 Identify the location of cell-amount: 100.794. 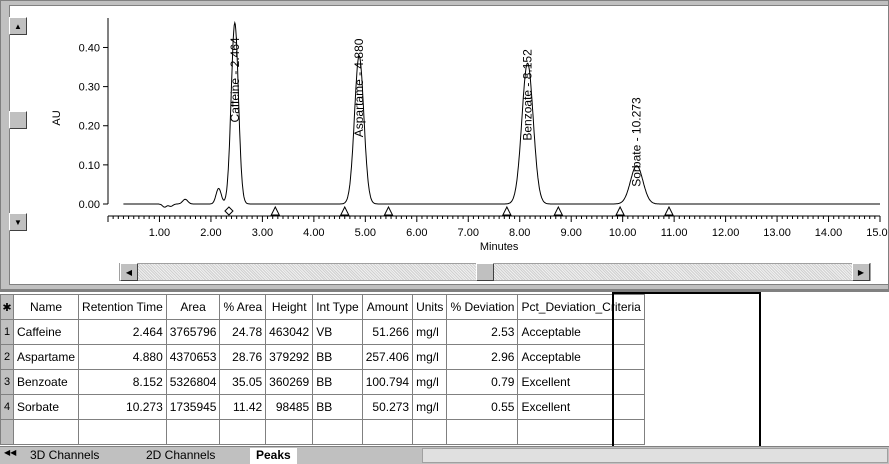
(387, 382).